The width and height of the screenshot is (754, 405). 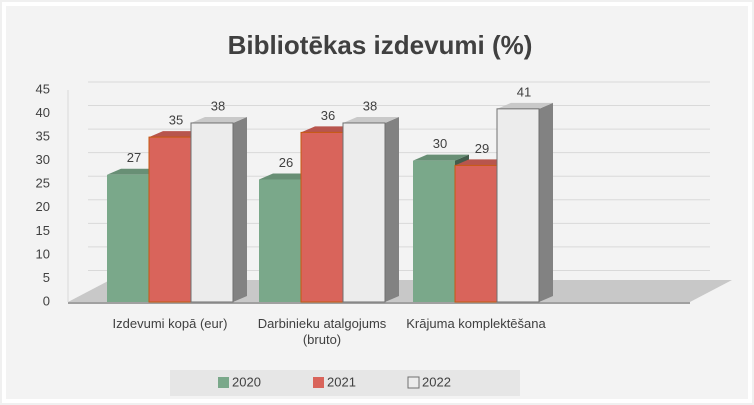 What do you see at coordinates (43, 230) in the screenshot?
I see `y-tick-label: 15` at bounding box center [43, 230].